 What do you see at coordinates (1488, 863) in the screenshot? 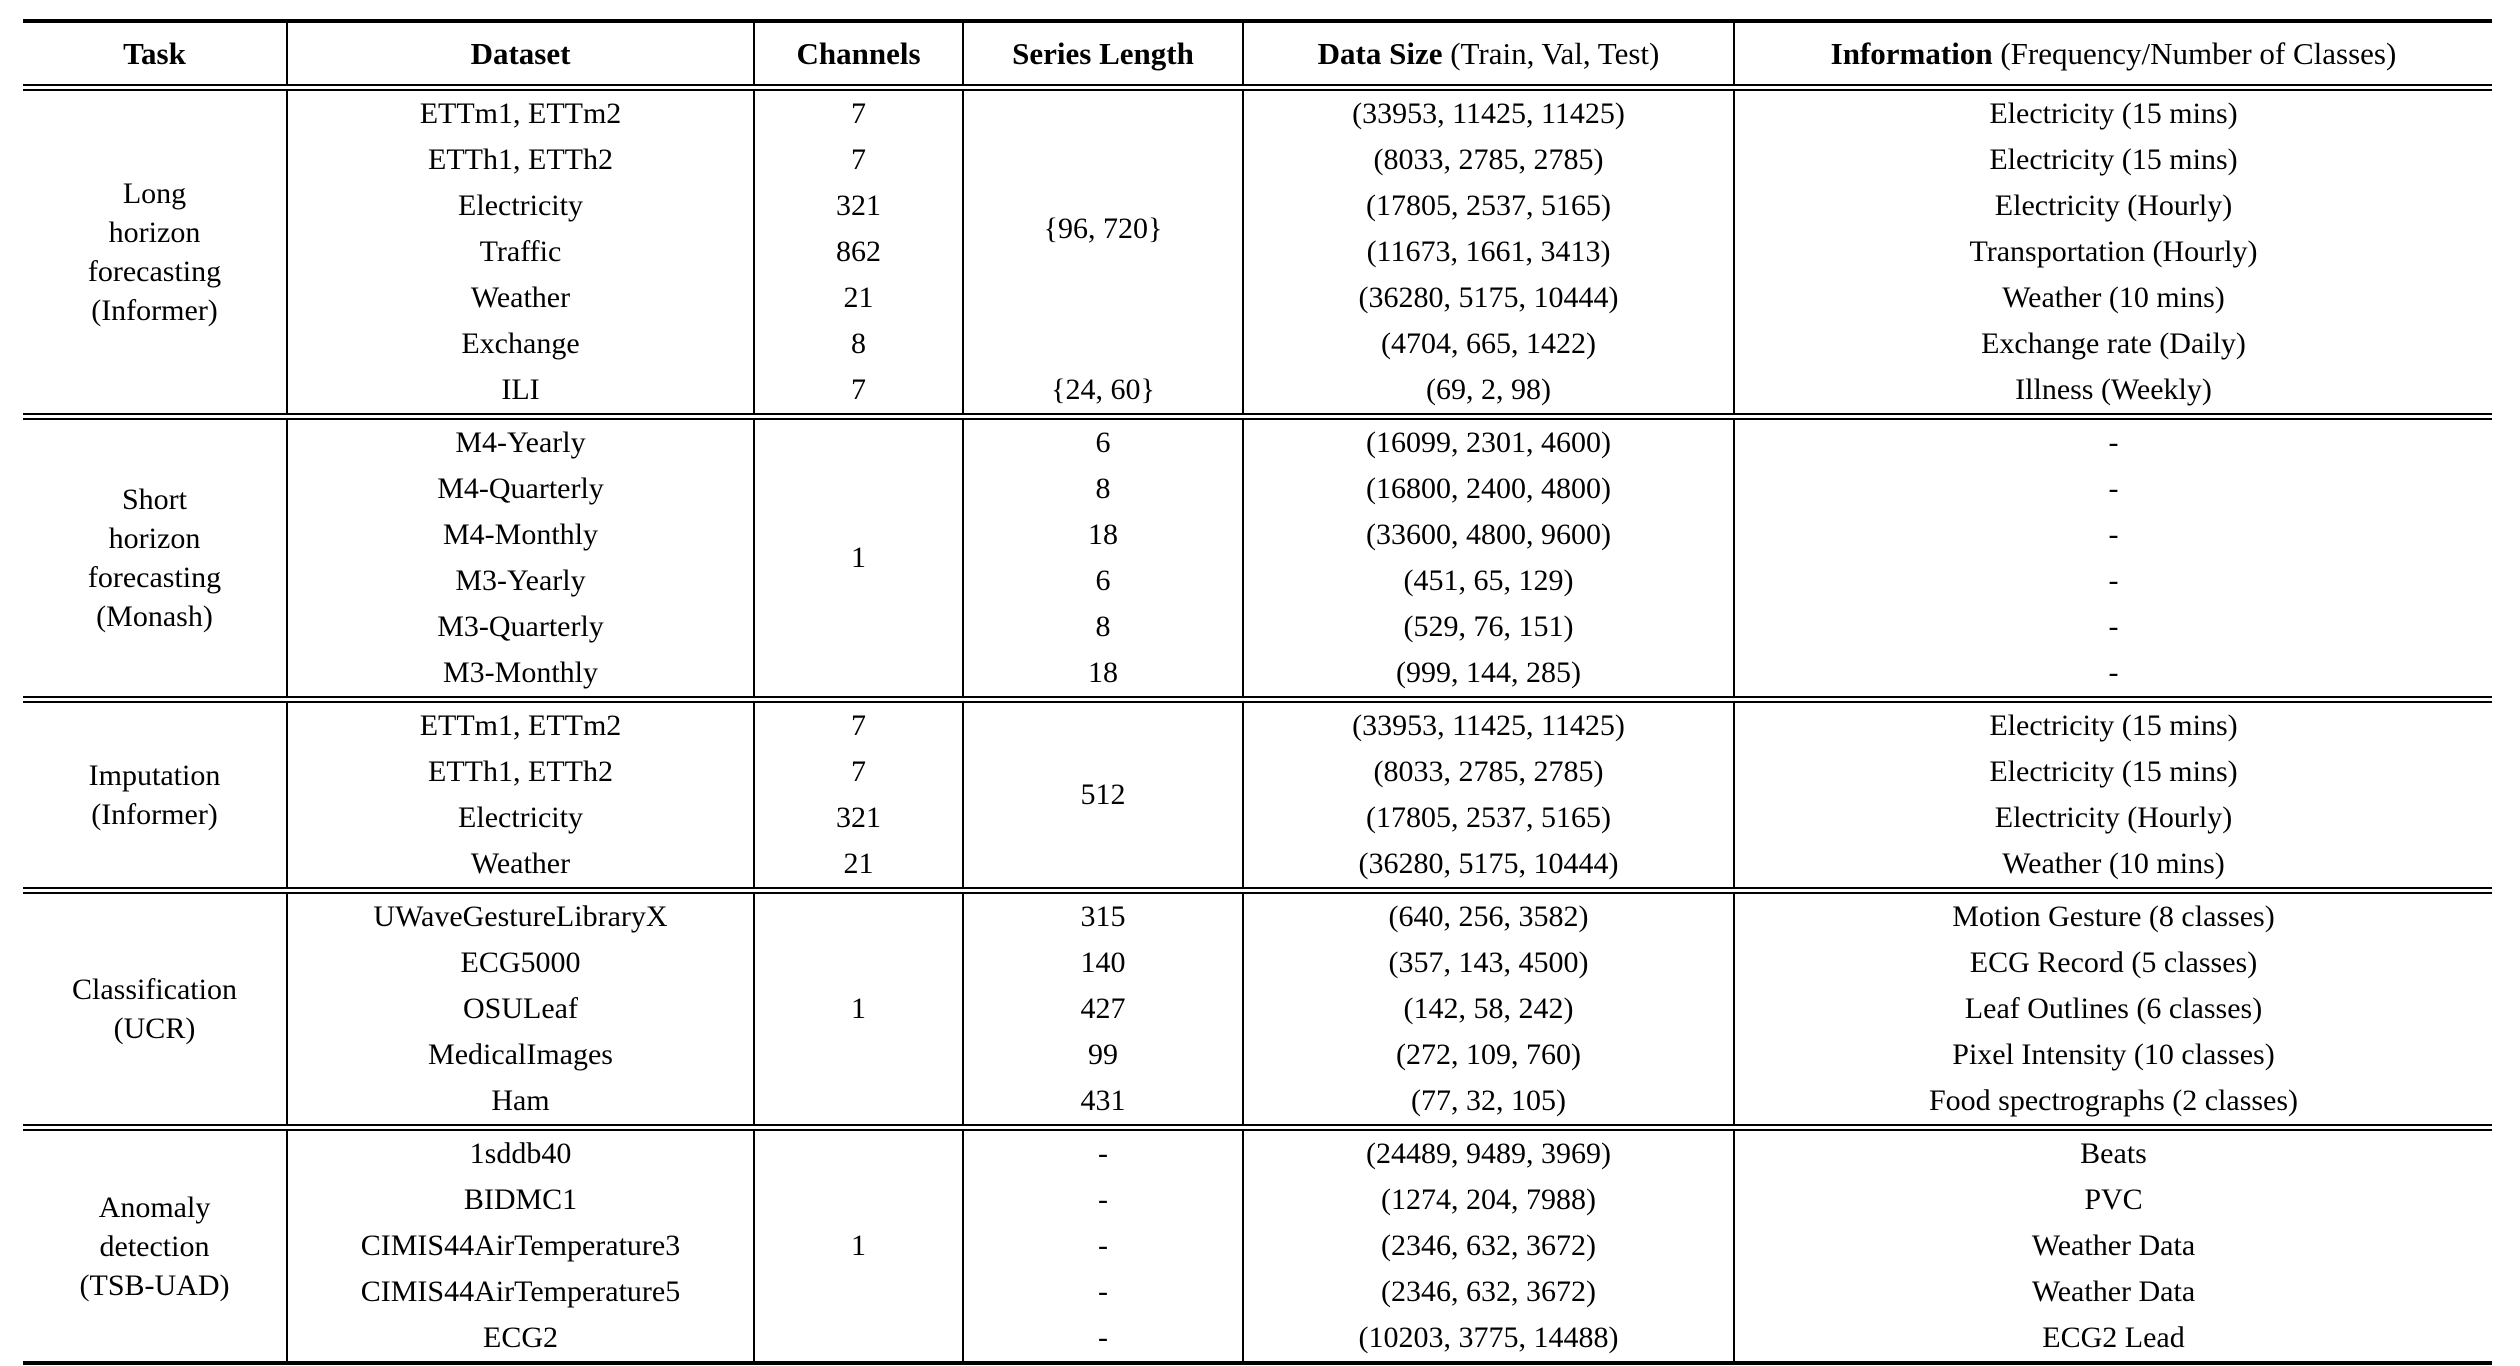
I see `size-value: (36280, 5175, 10444)` at bounding box center [1488, 863].